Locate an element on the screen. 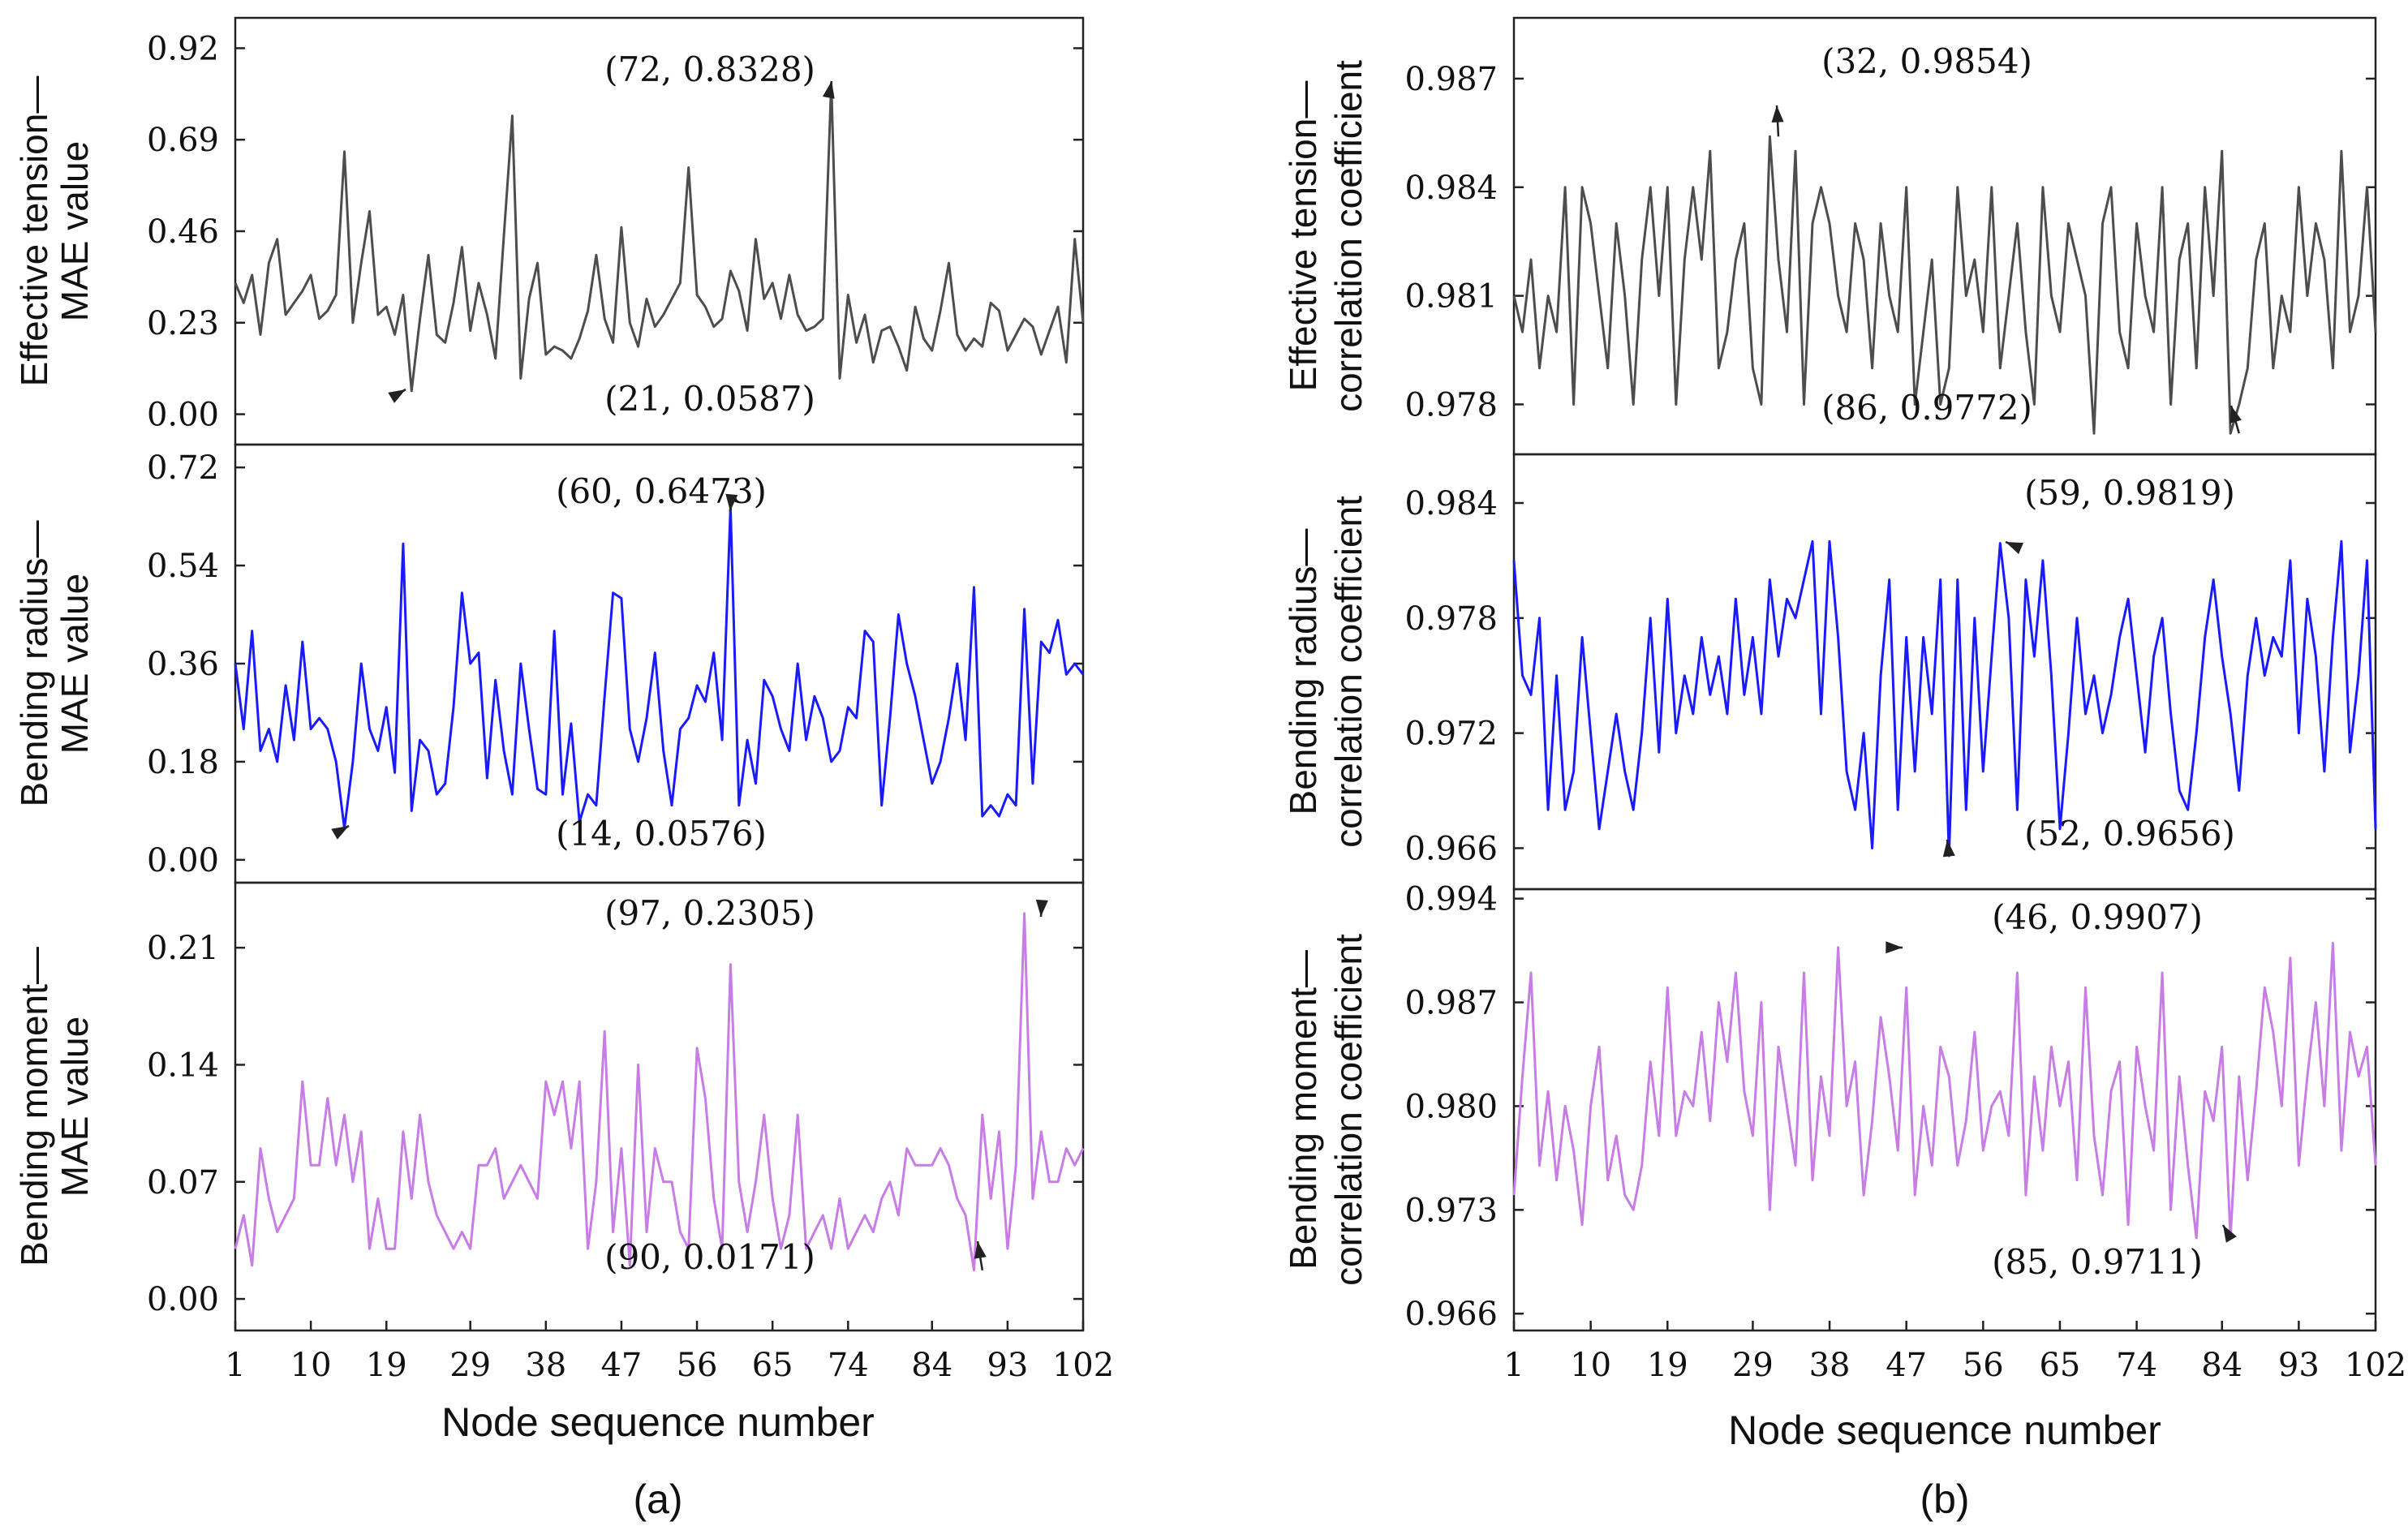  y-tick-label: 0.984 is located at coordinates (1451, 504).